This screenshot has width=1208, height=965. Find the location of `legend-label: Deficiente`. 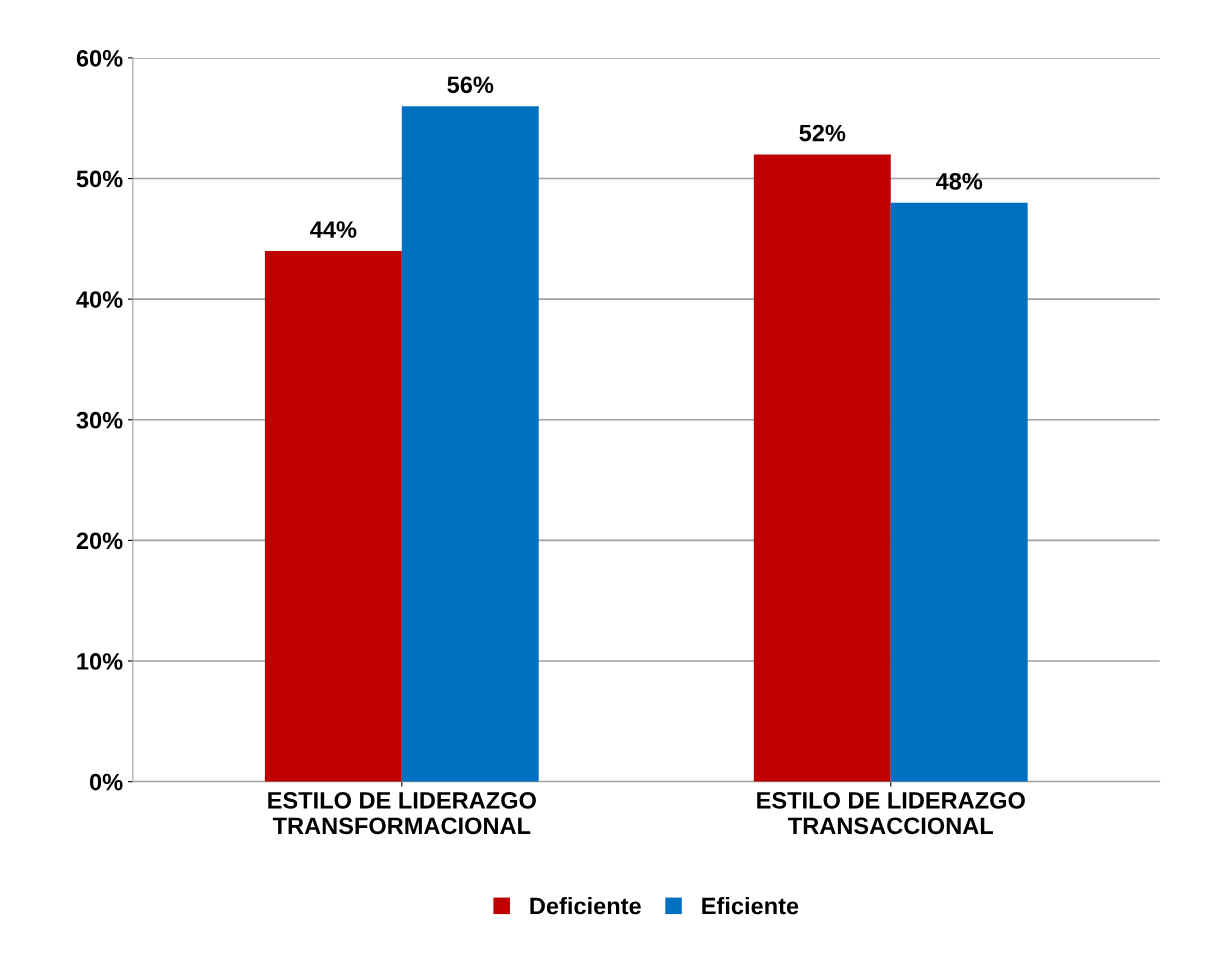

legend-label: Deficiente is located at coordinates (585, 905).